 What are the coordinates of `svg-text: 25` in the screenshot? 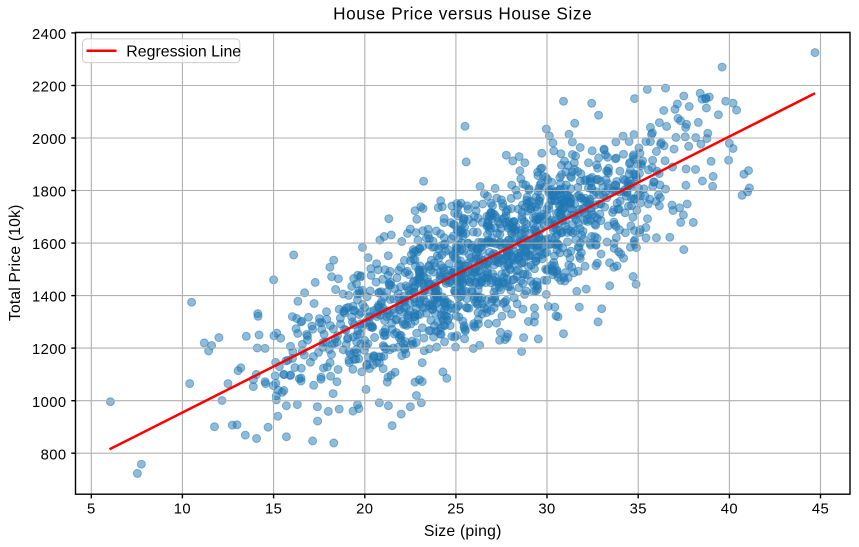 It's located at (455, 510).